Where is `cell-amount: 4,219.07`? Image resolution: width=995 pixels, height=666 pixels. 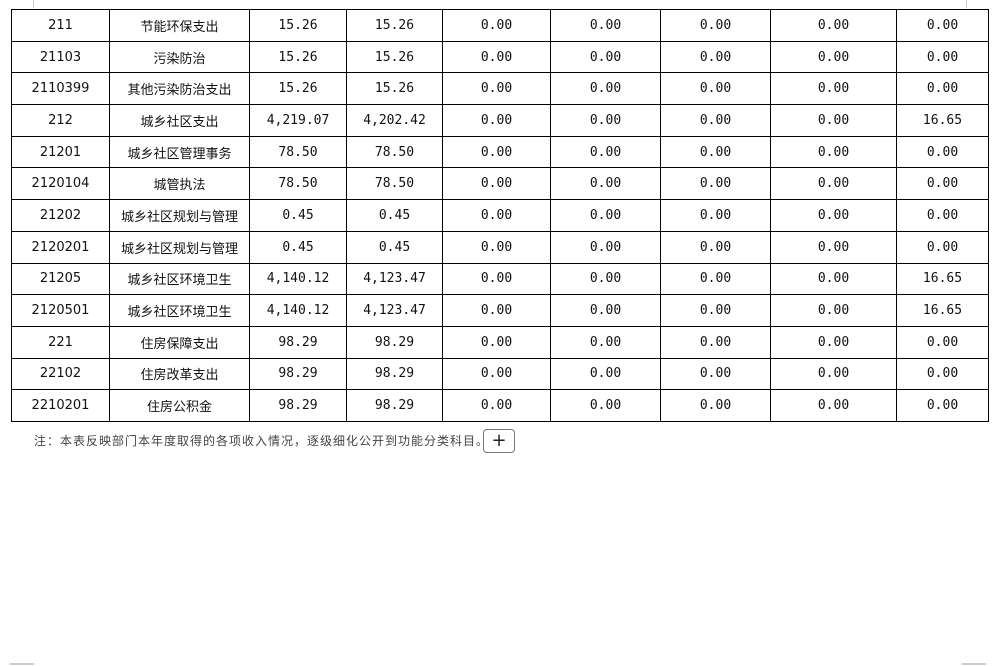 cell-amount: 4,219.07 is located at coordinates (298, 120).